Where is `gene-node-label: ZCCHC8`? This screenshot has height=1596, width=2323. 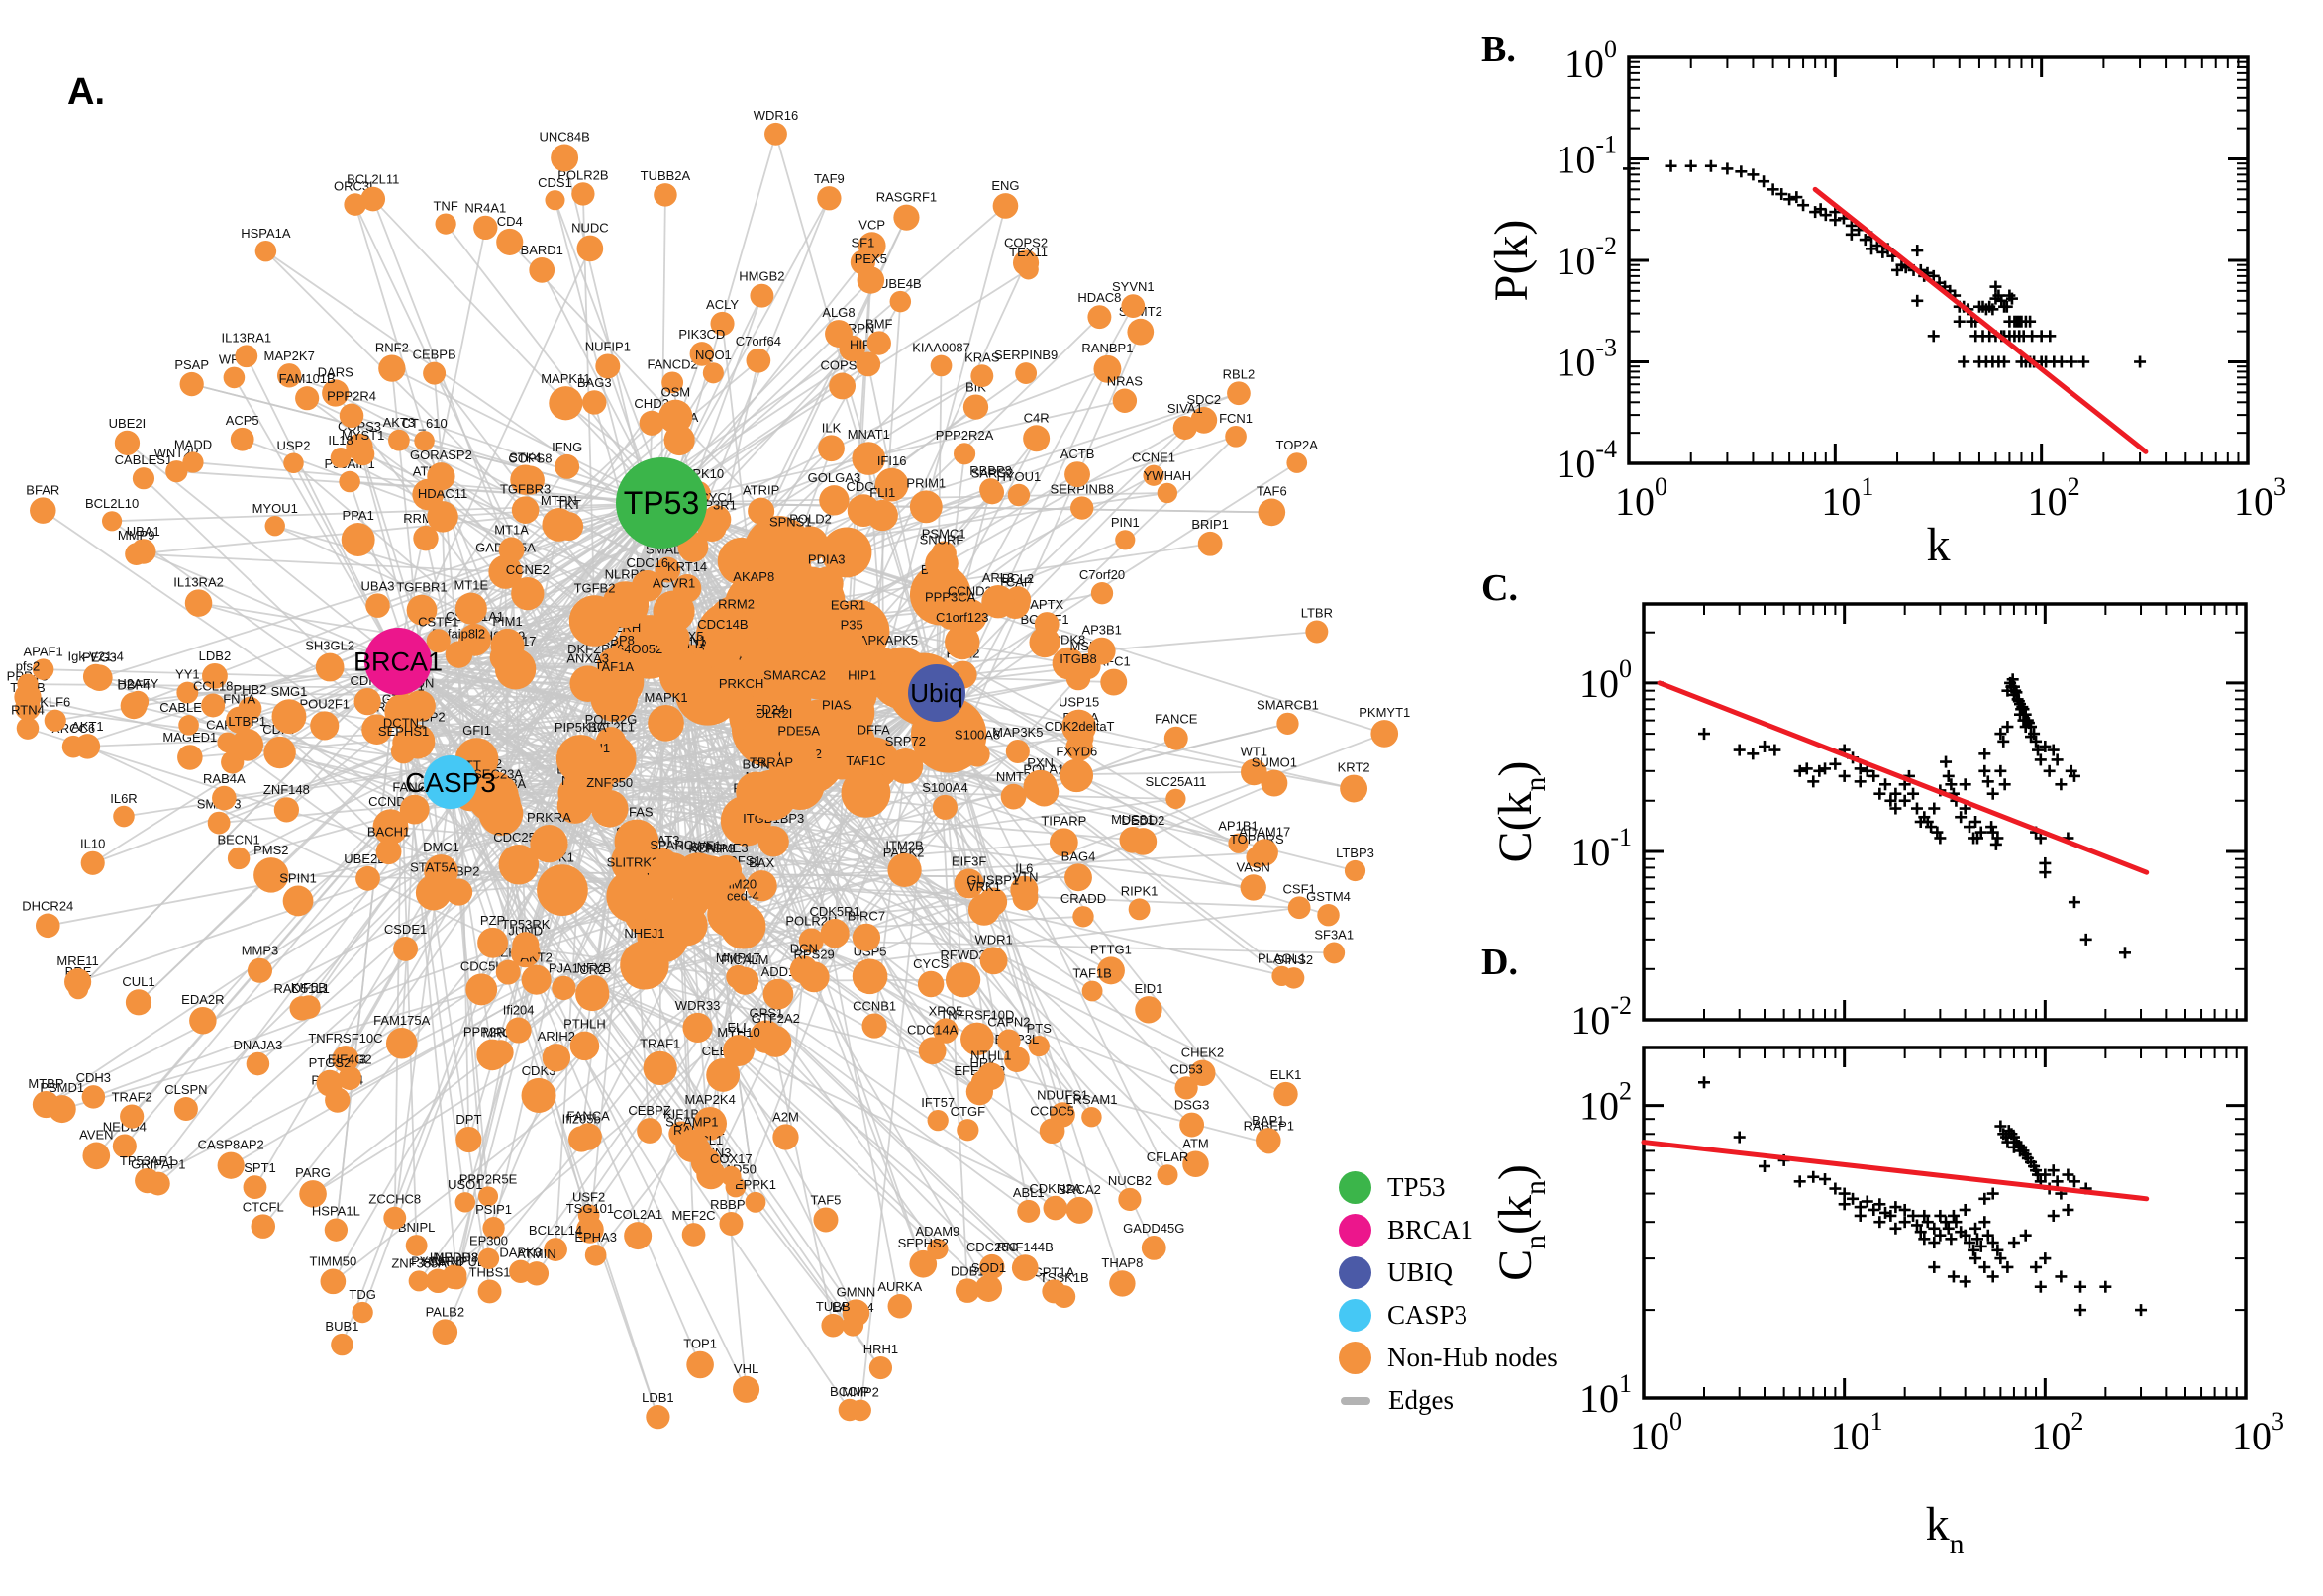
gene-node-label: ZCCHC8 is located at coordinates (394, 1199).